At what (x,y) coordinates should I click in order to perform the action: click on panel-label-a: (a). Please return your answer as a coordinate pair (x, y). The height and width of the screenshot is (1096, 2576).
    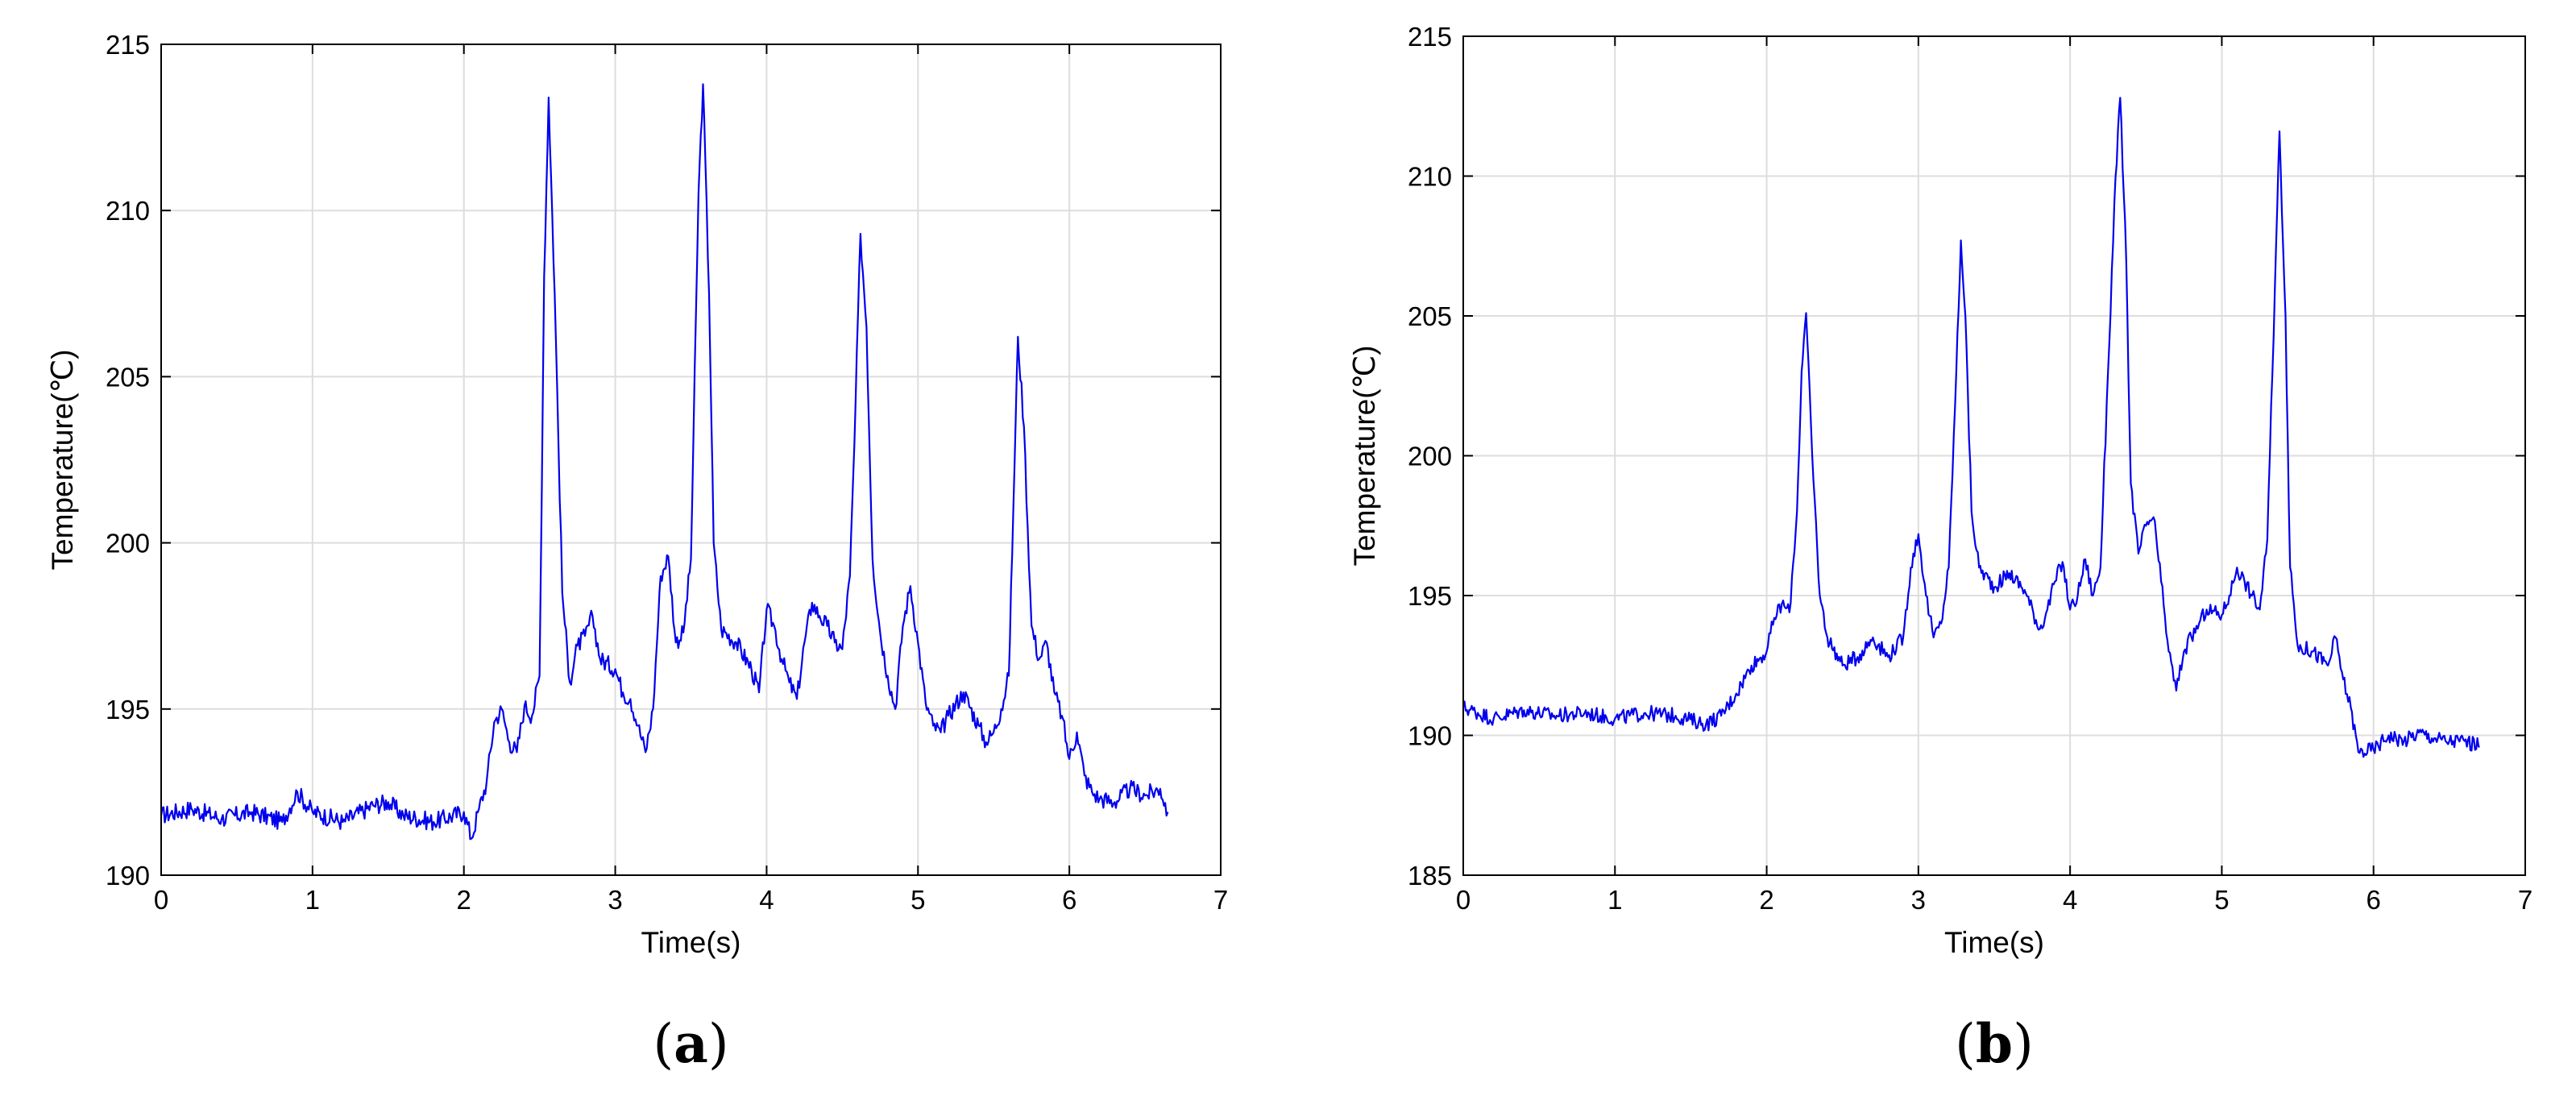
    Looking at the image, I should click on (690, 1044).